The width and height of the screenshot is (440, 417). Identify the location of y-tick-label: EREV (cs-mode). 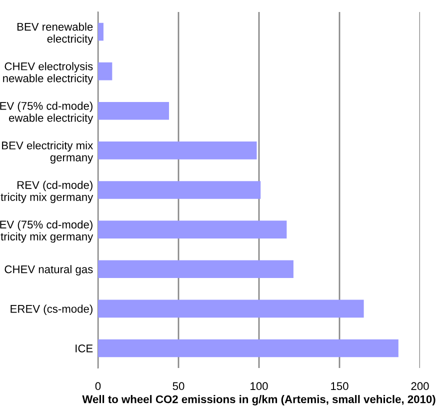
(51, 309).